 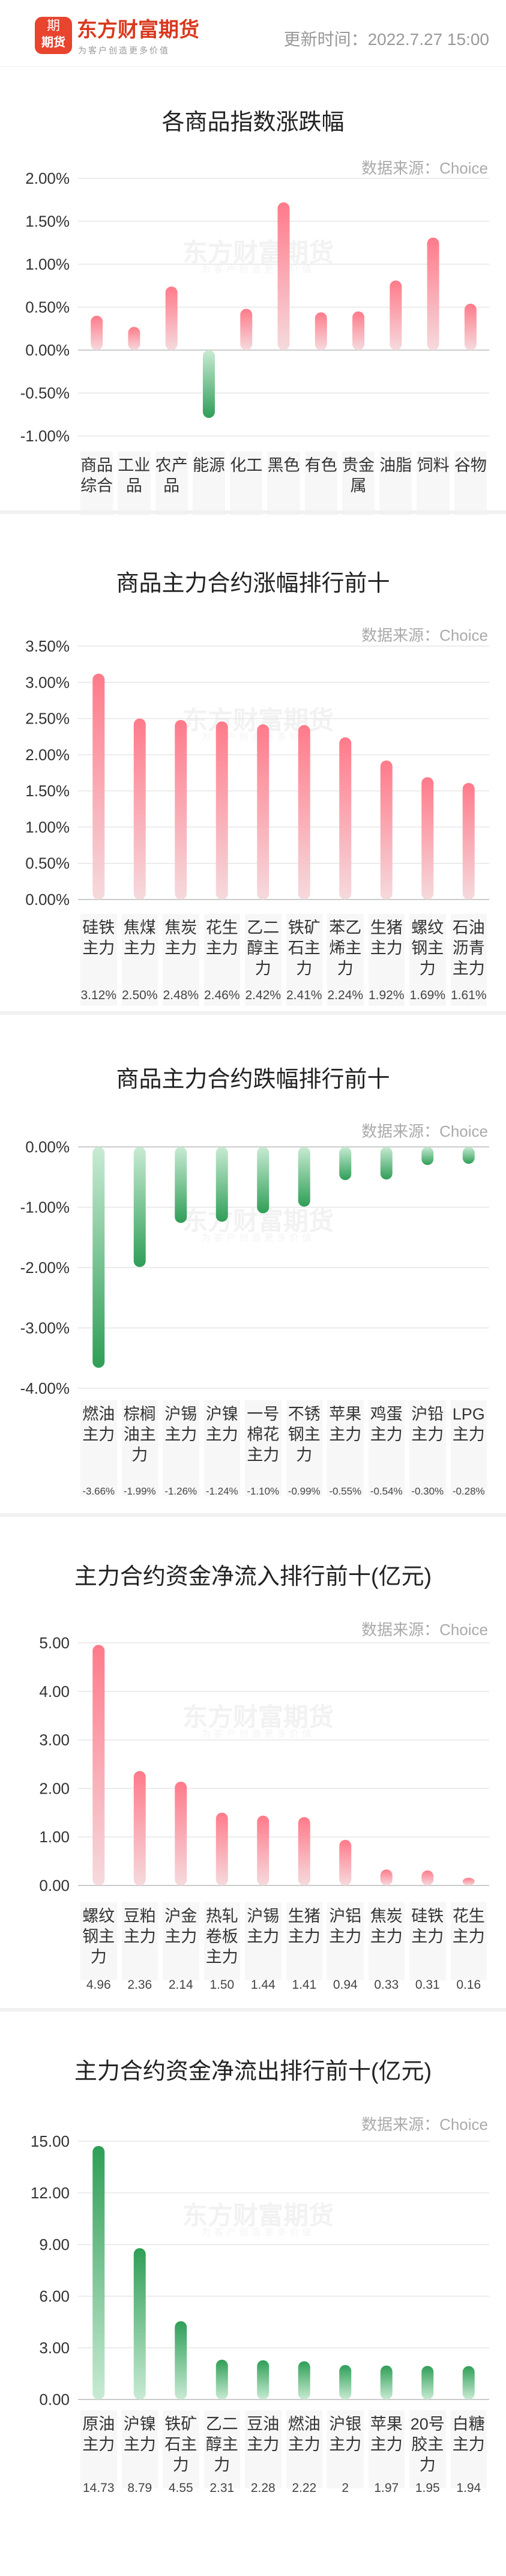 I want to click on x-category-label: 苯乙 烯主力, so click(x=345, y=960).